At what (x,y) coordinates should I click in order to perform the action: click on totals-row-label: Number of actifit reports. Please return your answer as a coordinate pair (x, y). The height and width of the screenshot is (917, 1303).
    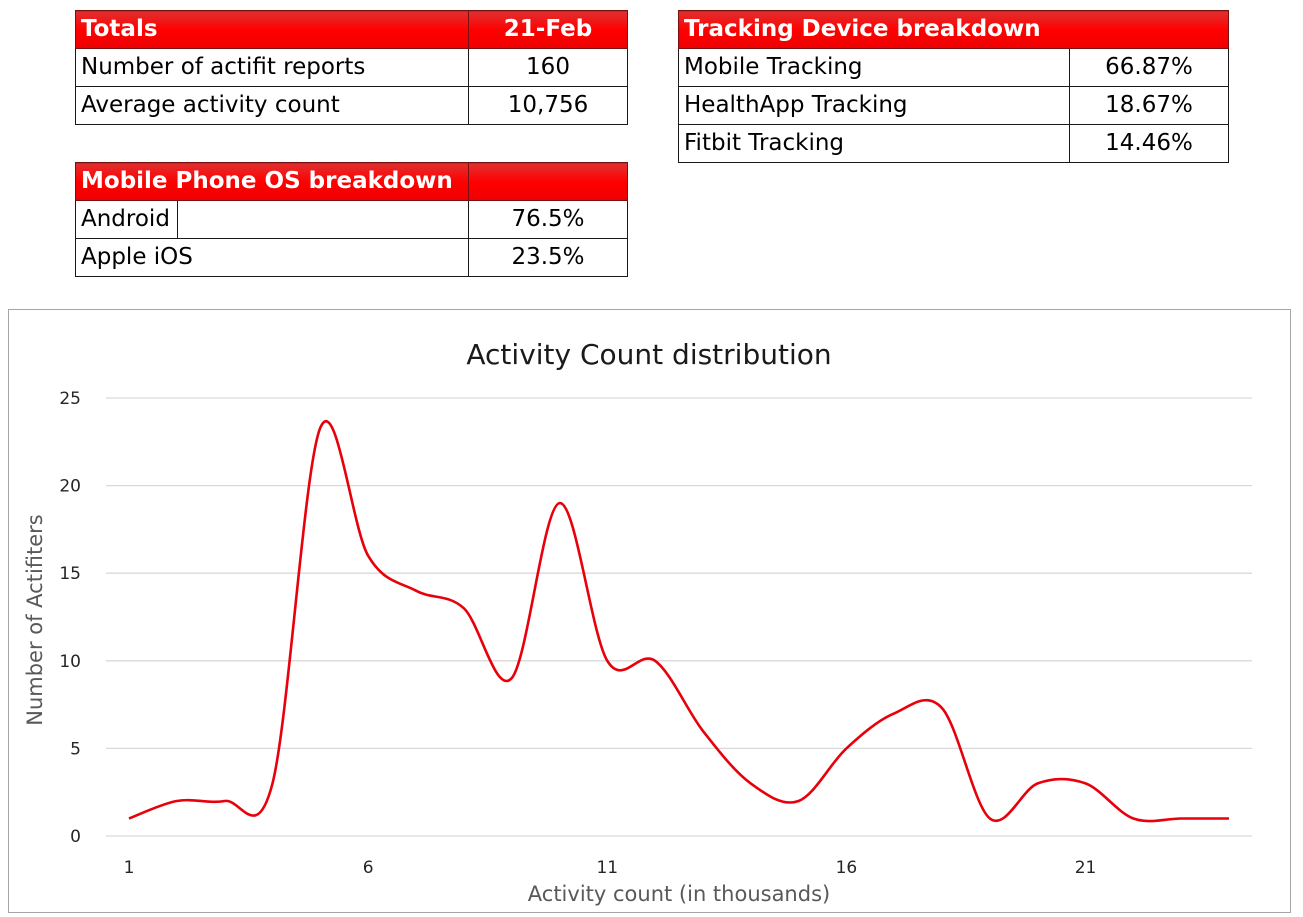
    Looking at the image, I should click on (272, 67).